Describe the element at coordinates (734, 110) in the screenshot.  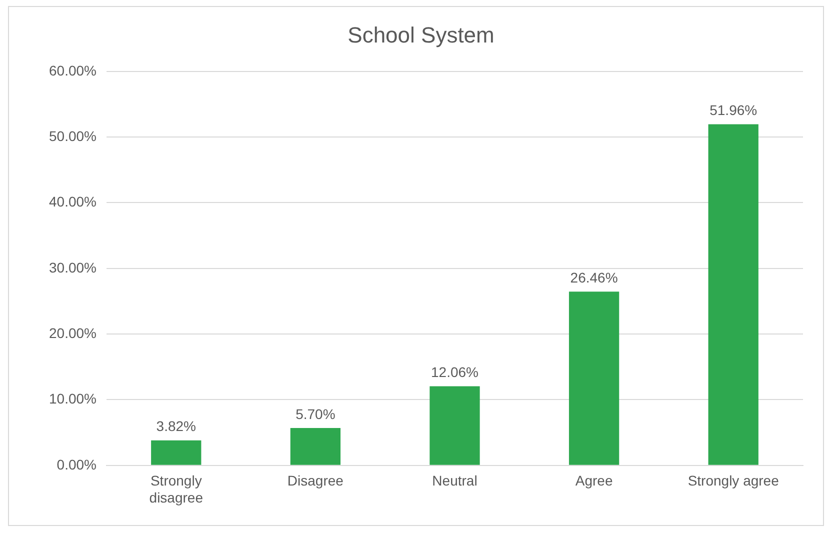
I see `data-label: 51.96%` at that location.